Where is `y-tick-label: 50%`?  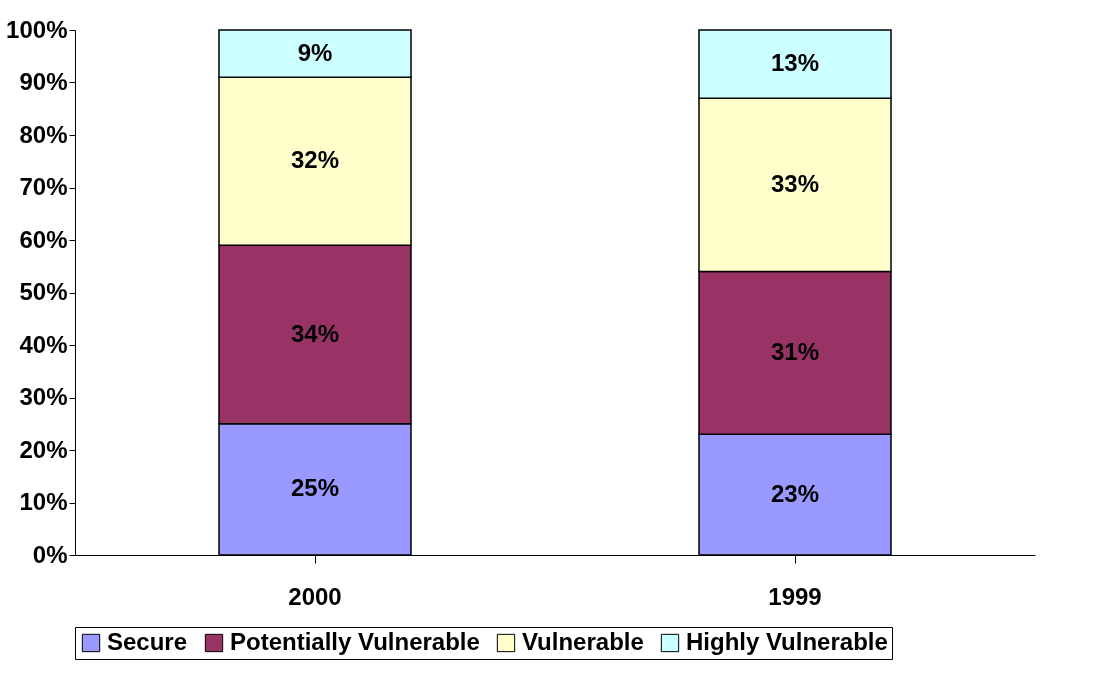 y-tick-label: 50% is located at coordinates (43, 291).